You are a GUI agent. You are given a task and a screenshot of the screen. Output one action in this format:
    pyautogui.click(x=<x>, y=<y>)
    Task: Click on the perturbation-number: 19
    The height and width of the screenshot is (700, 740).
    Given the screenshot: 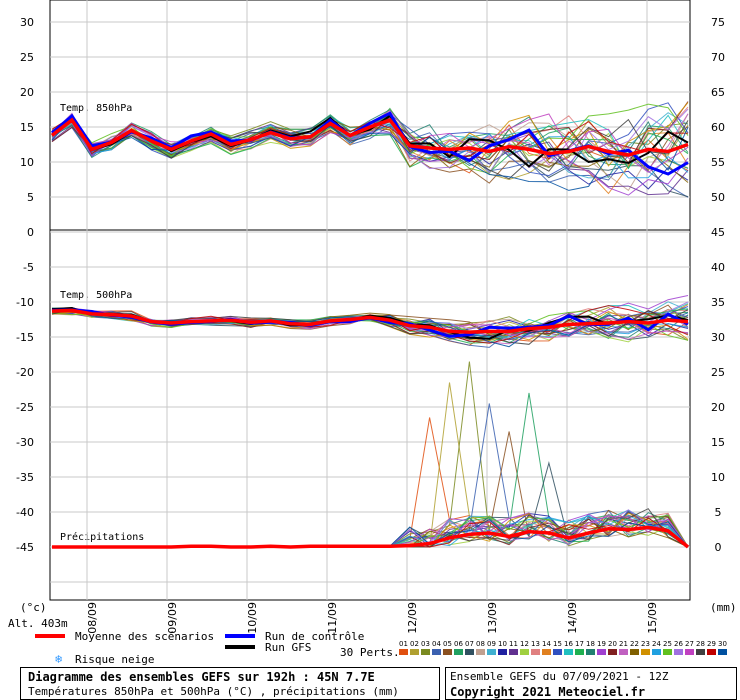 What is the action you would take?
    pyautogui.click(x=601, y=644)
    